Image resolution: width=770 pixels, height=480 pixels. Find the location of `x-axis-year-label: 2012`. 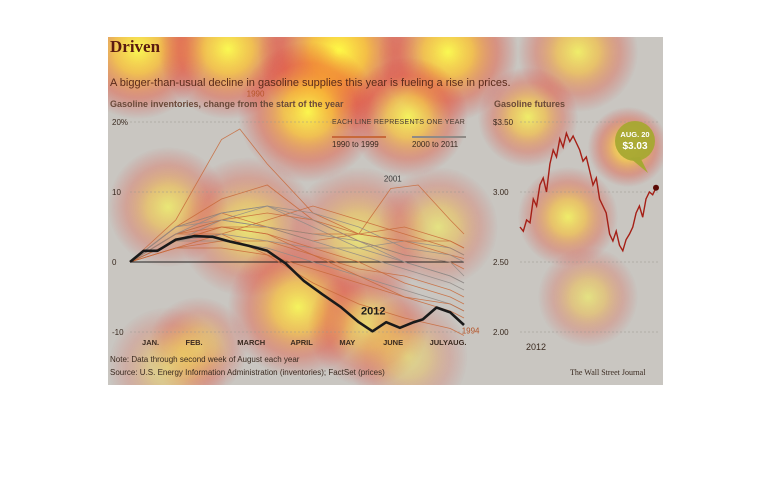

x-axis-year-label: 2012 is located at coordinates (536, 347).